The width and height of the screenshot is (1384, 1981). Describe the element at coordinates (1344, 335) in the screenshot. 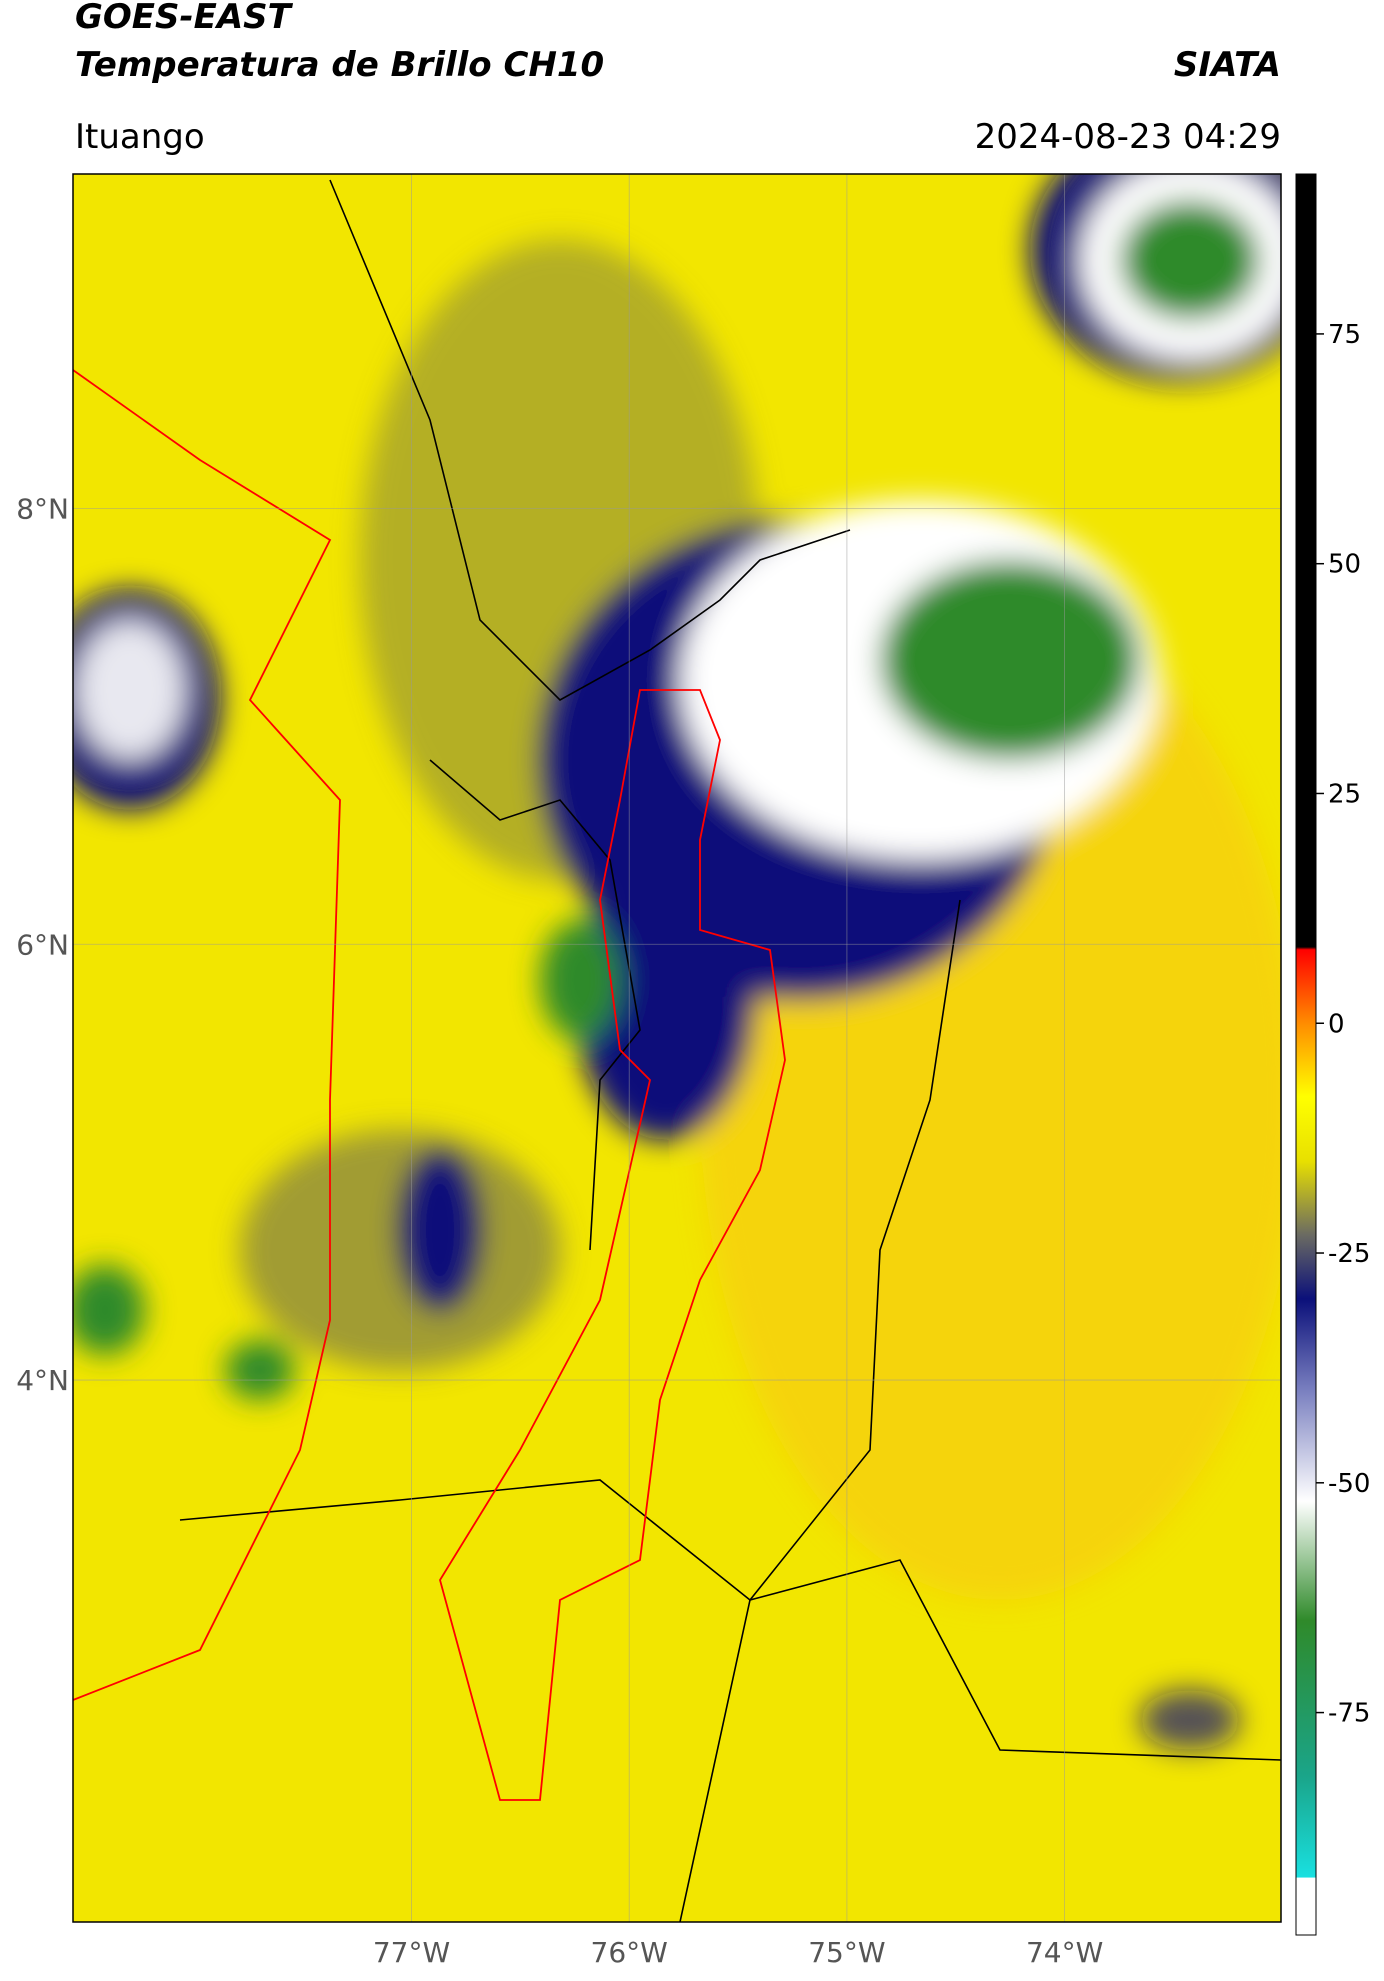

I see `colorbar-tick-label: 75` at that location.